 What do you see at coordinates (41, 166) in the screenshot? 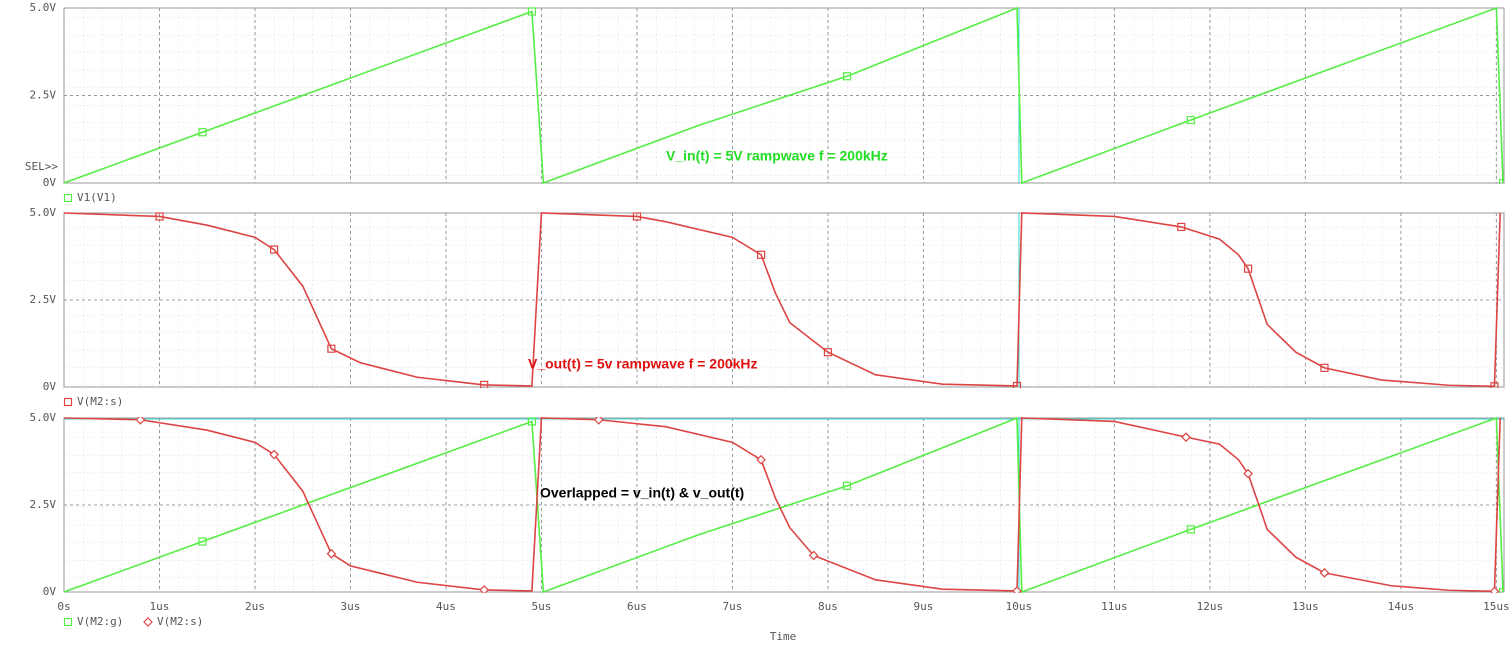
I see `selector-label: SEL>>` at bounding box center [41, 166].